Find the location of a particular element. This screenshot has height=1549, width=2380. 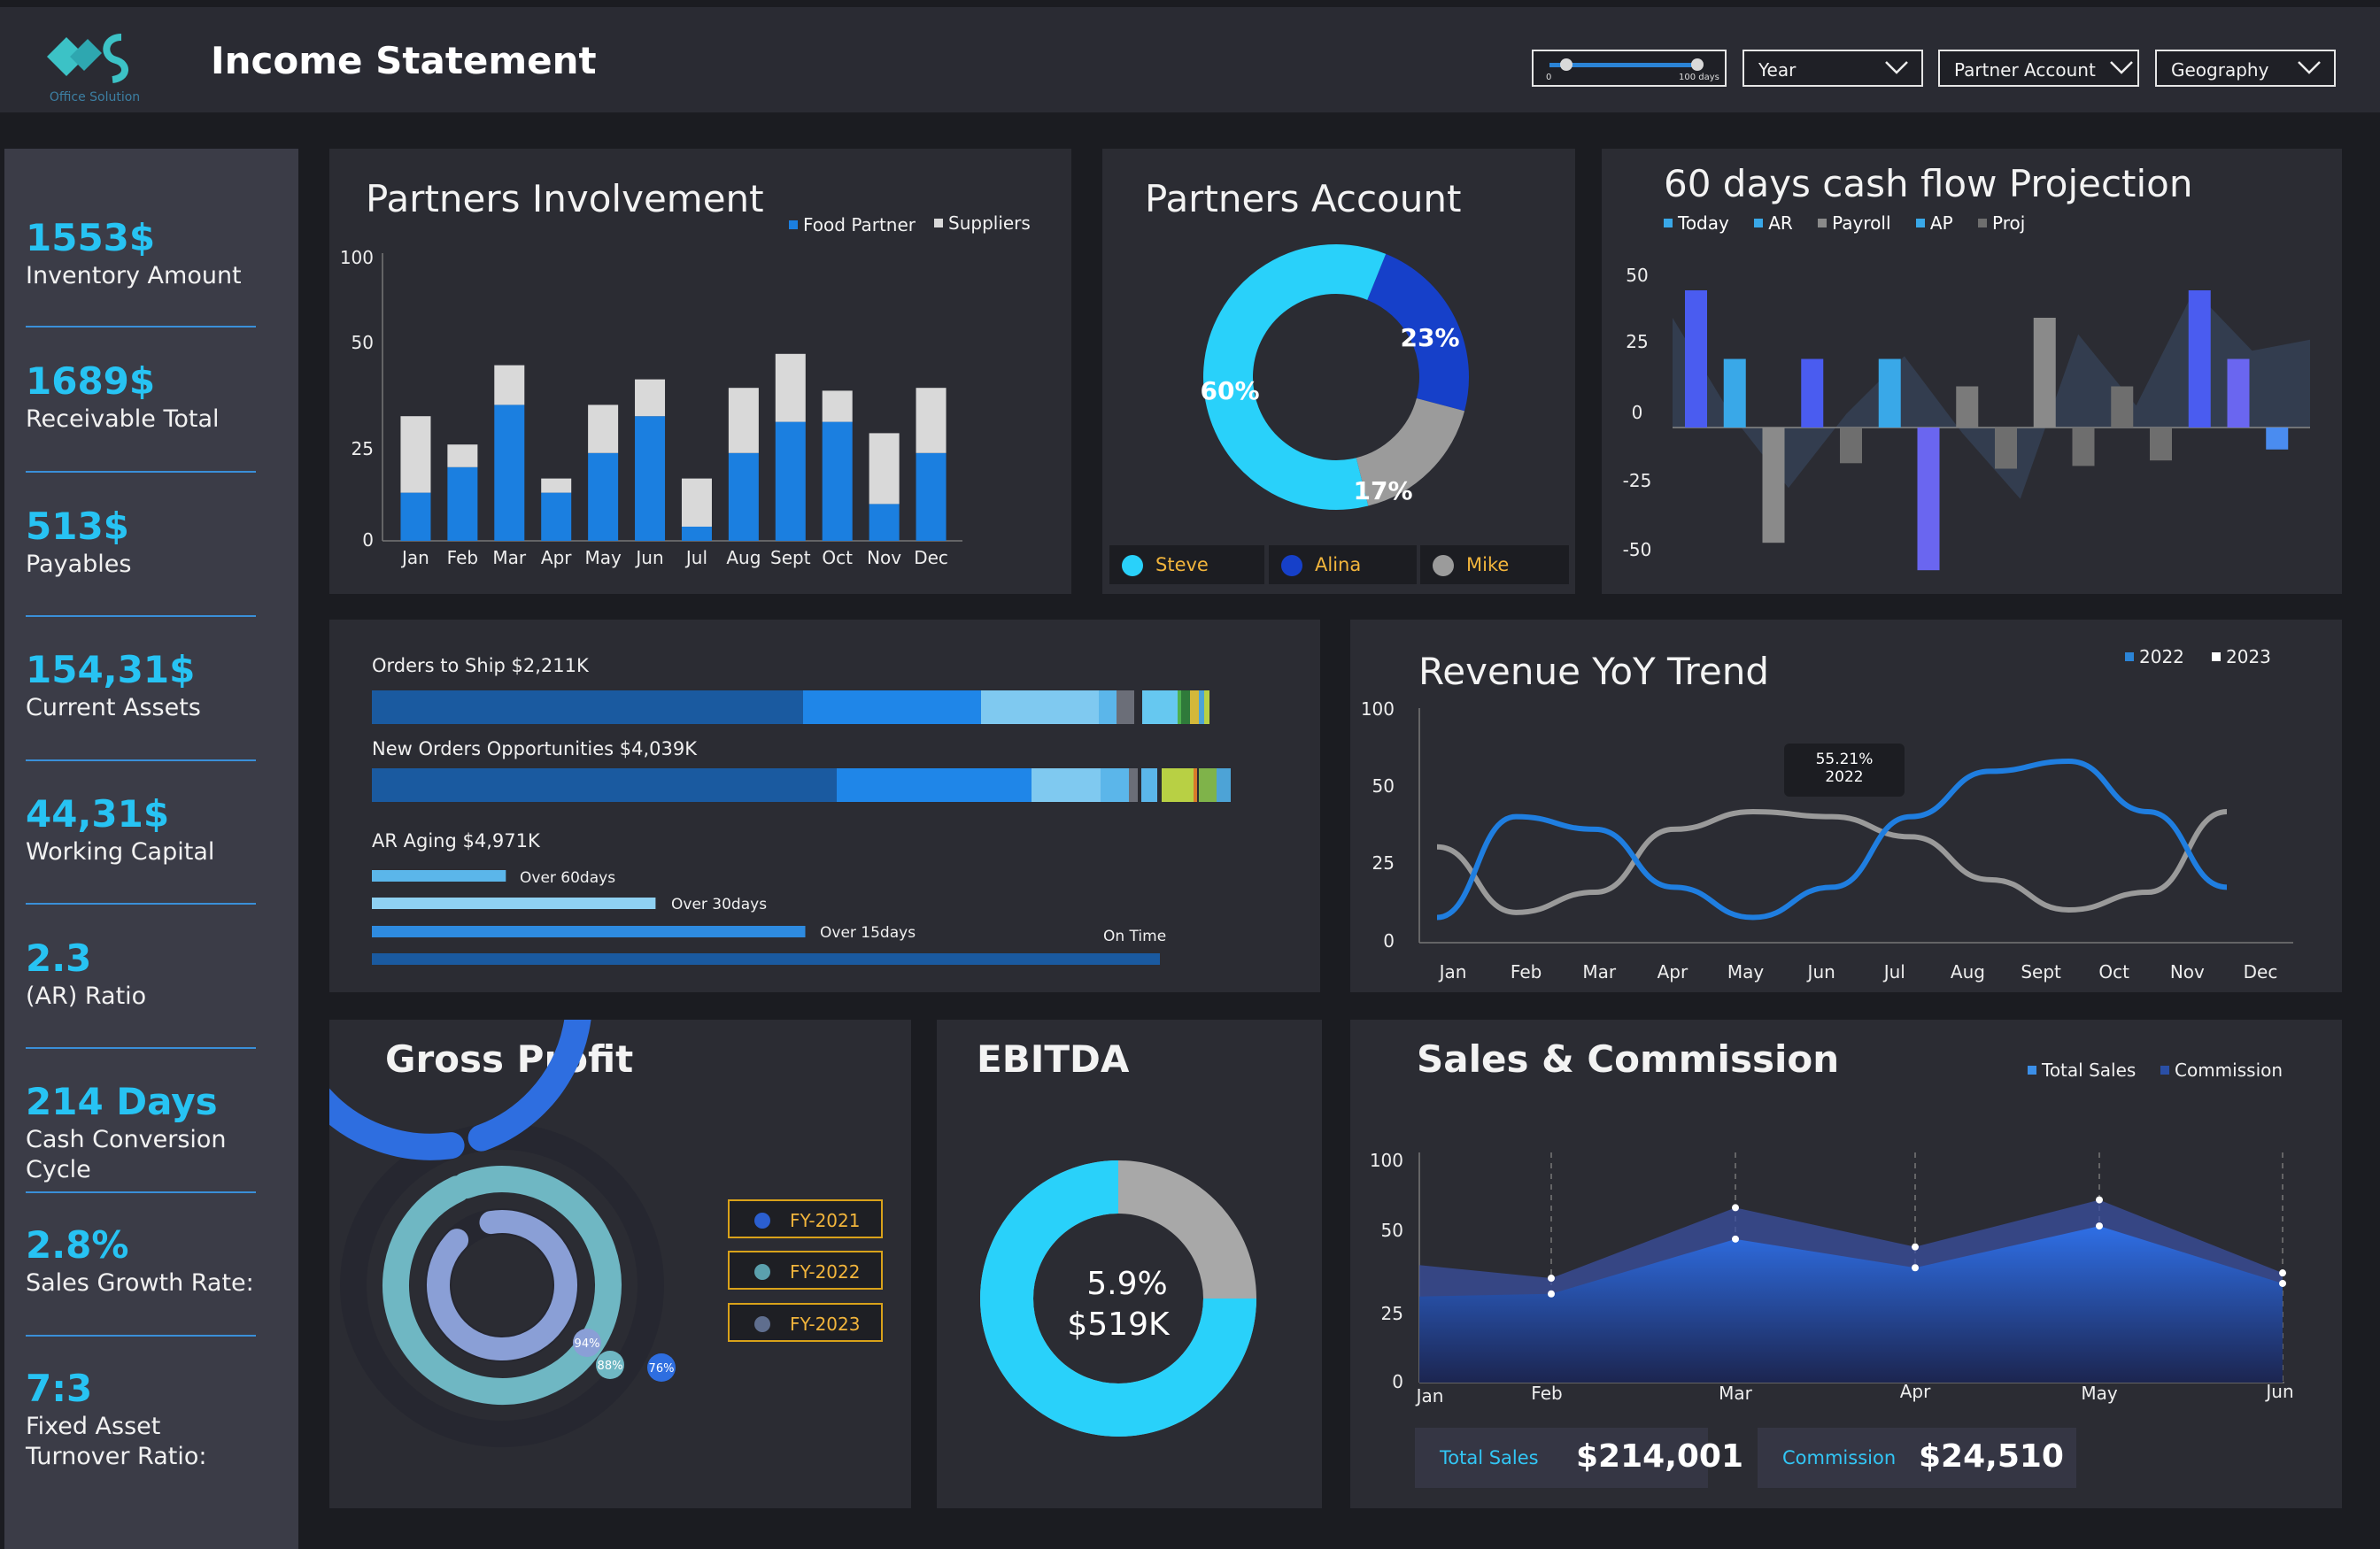

x-tick-label: Oct is located at coordinates (837, 557).